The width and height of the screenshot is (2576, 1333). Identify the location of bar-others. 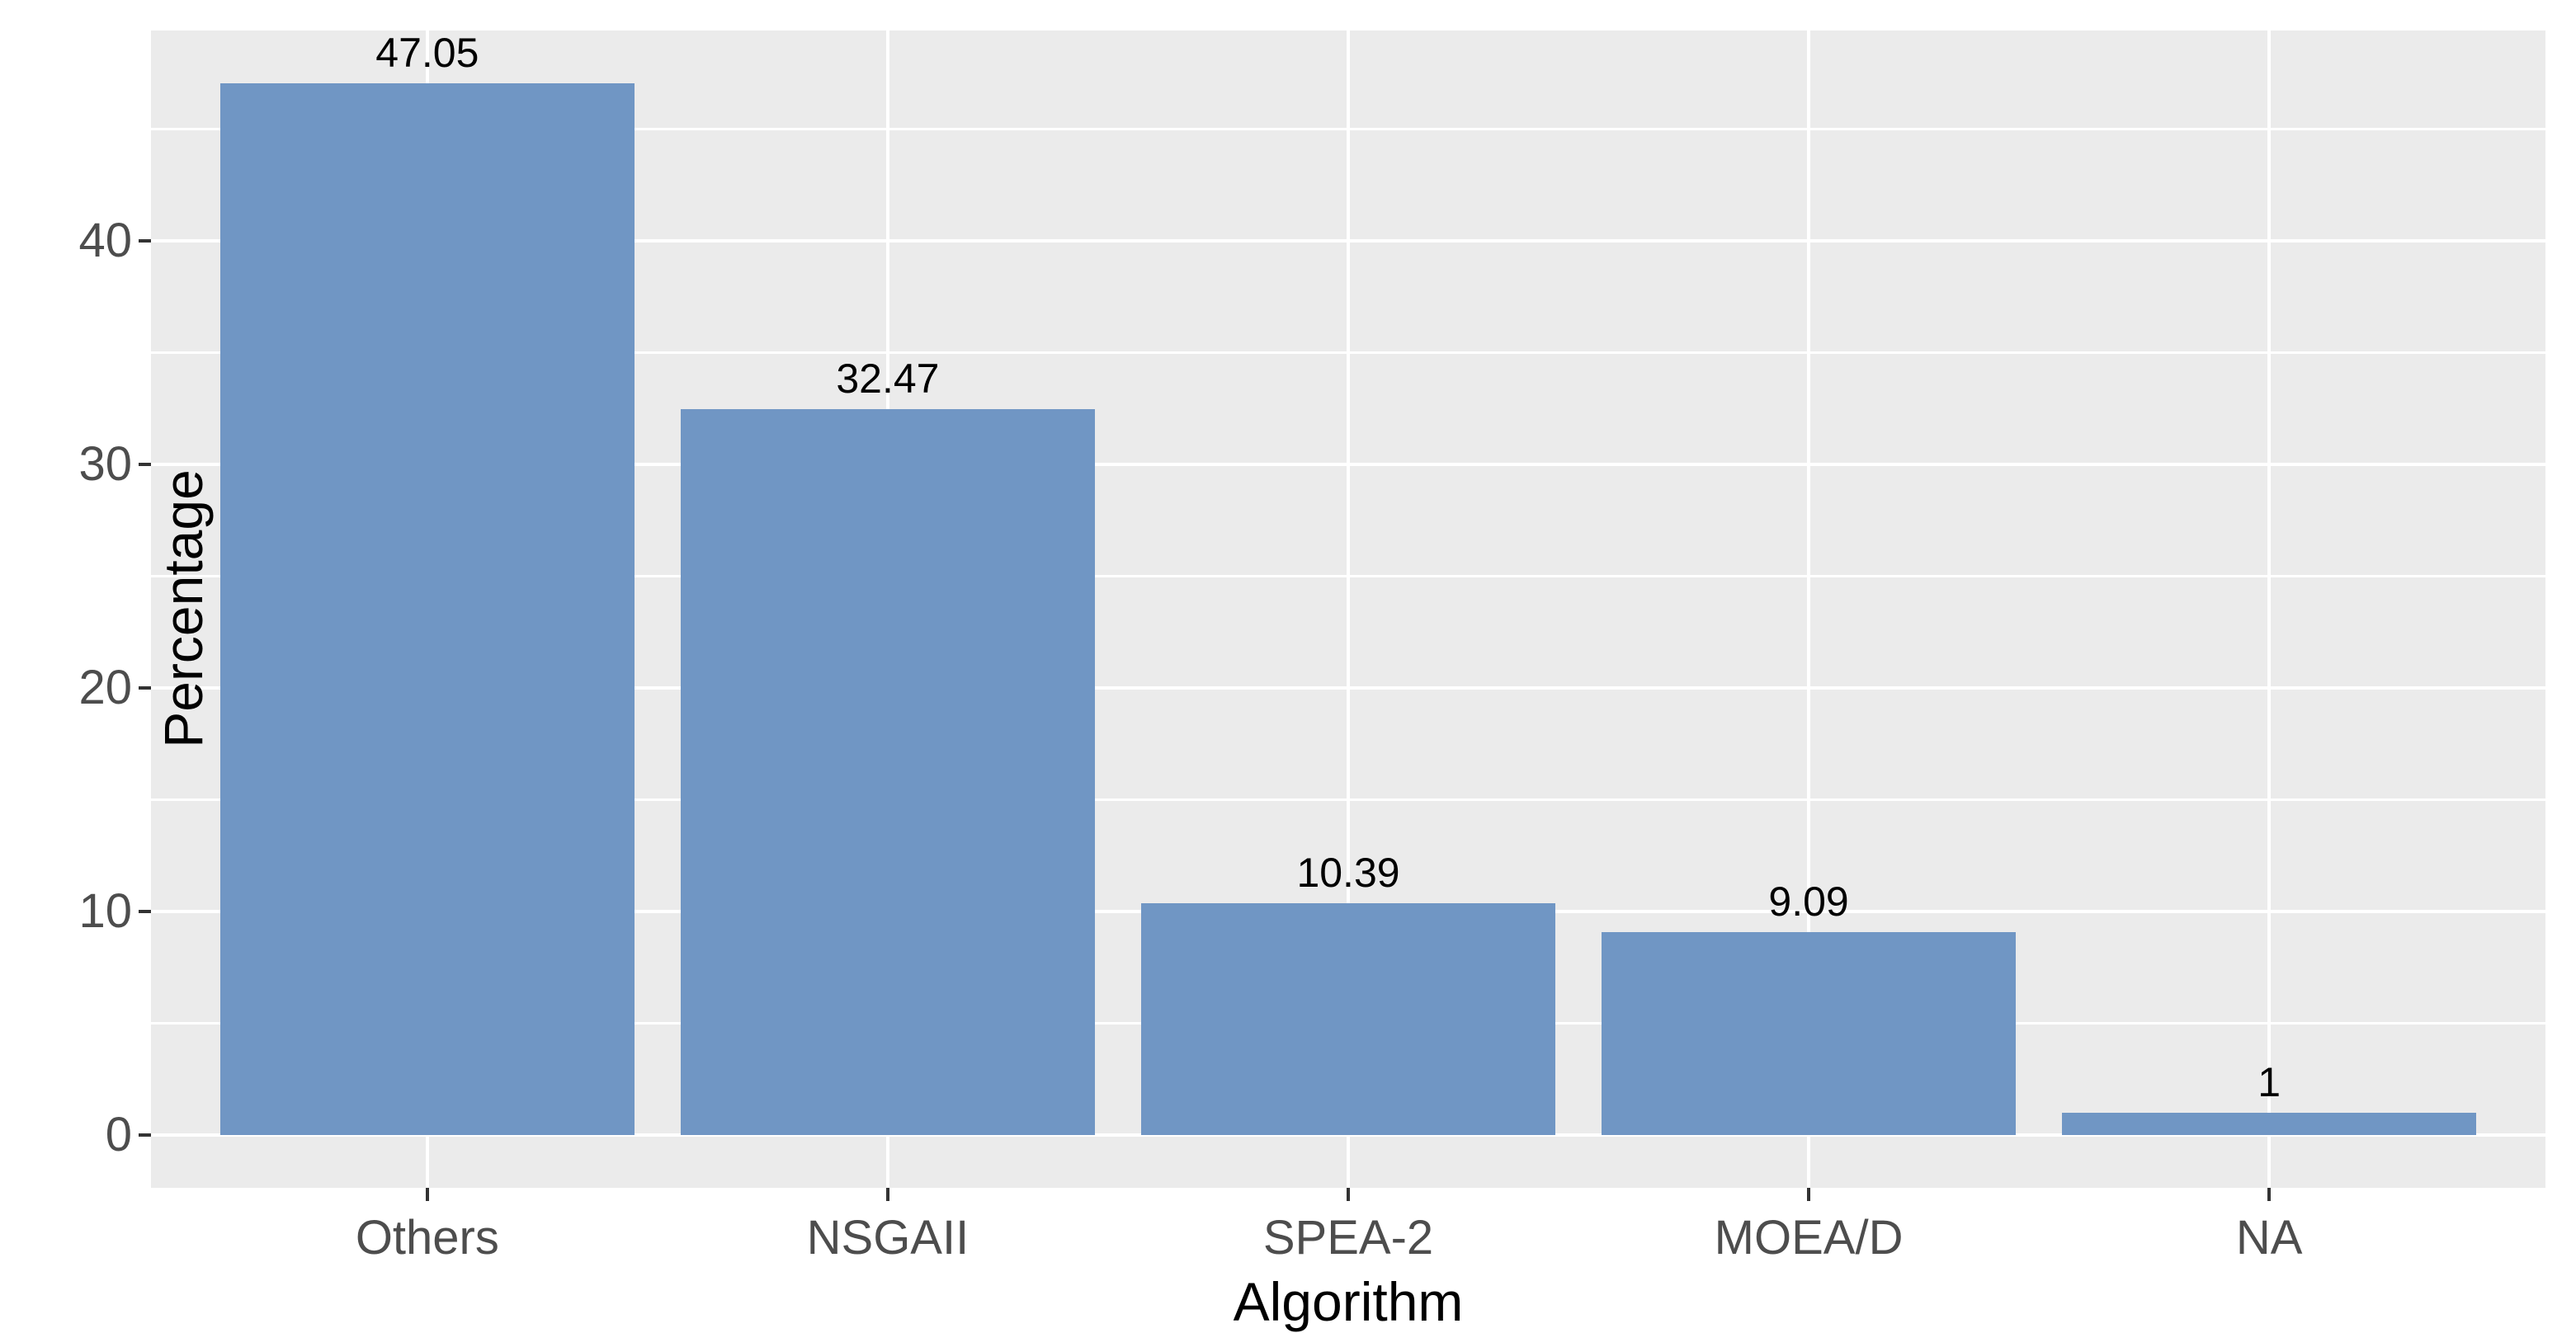
(427, 609).